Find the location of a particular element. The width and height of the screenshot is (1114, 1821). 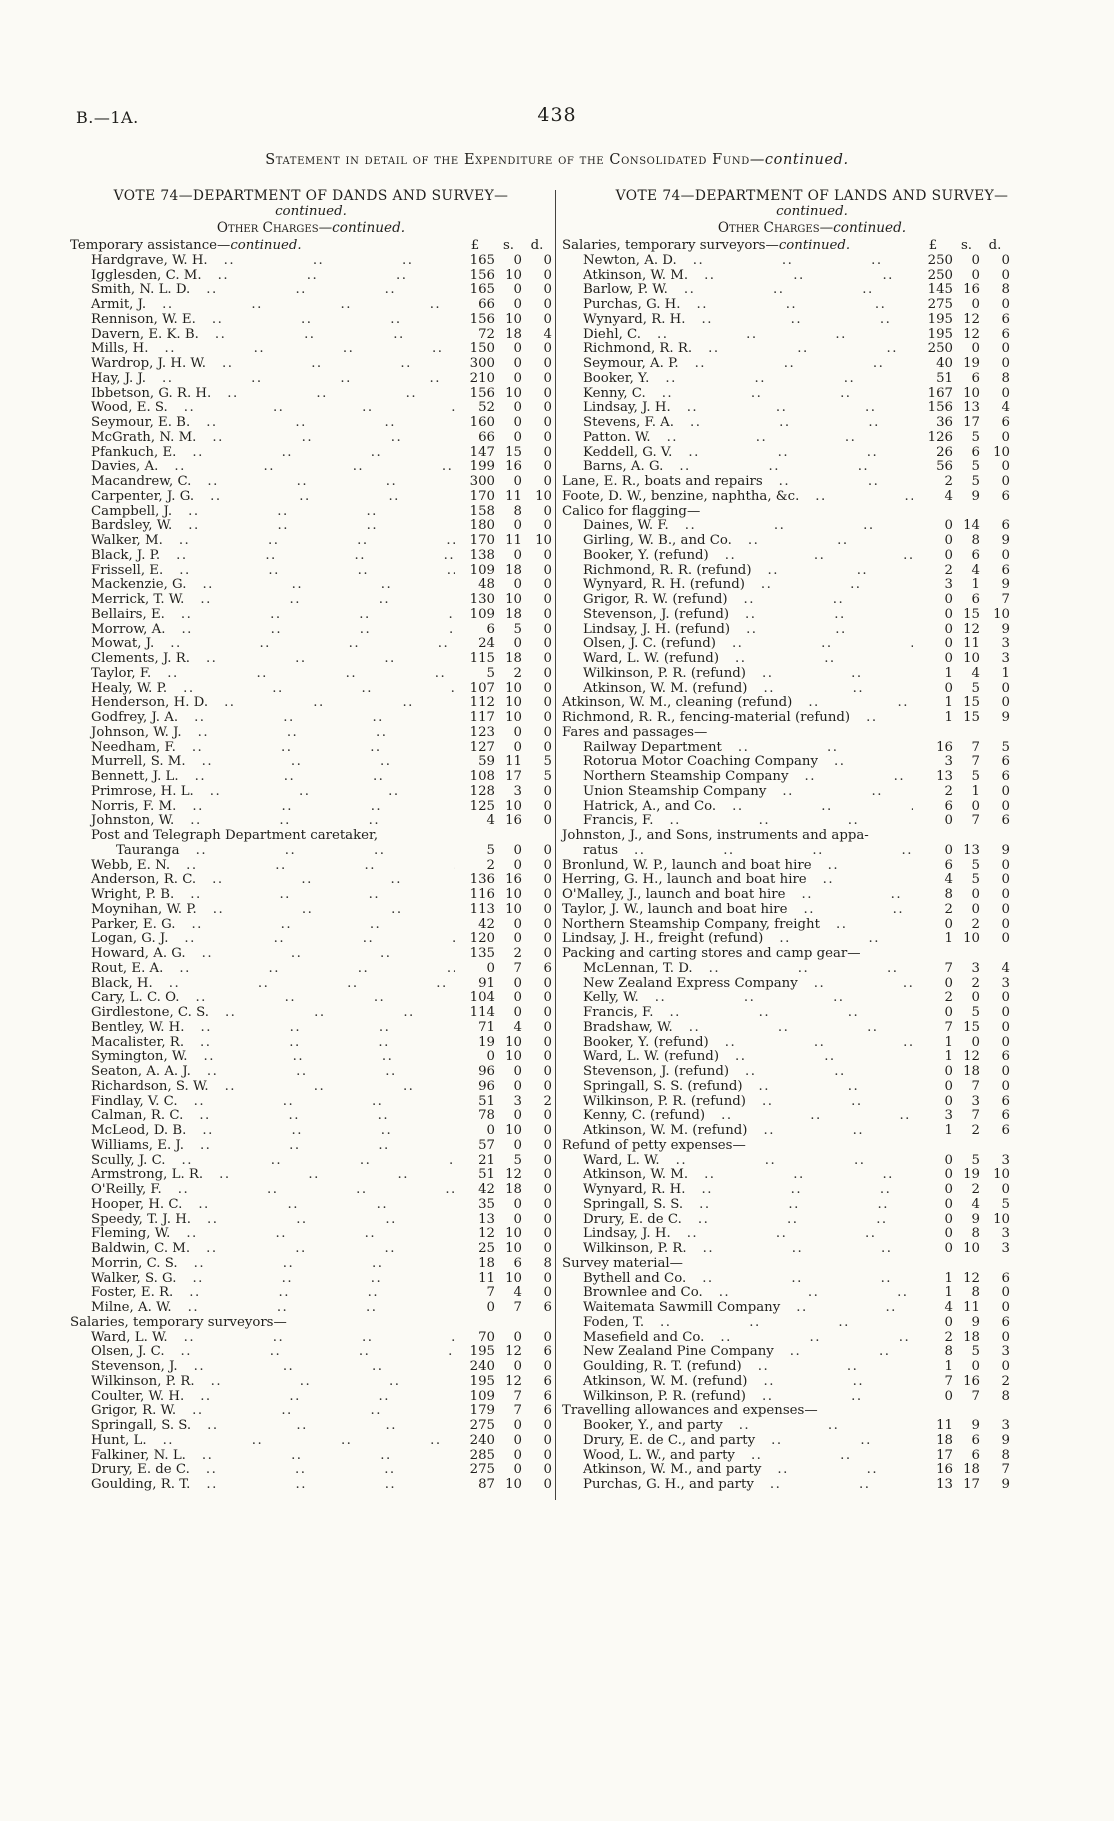

payee-name: McLeod, D. B. is located at coordinates (139, 1130).